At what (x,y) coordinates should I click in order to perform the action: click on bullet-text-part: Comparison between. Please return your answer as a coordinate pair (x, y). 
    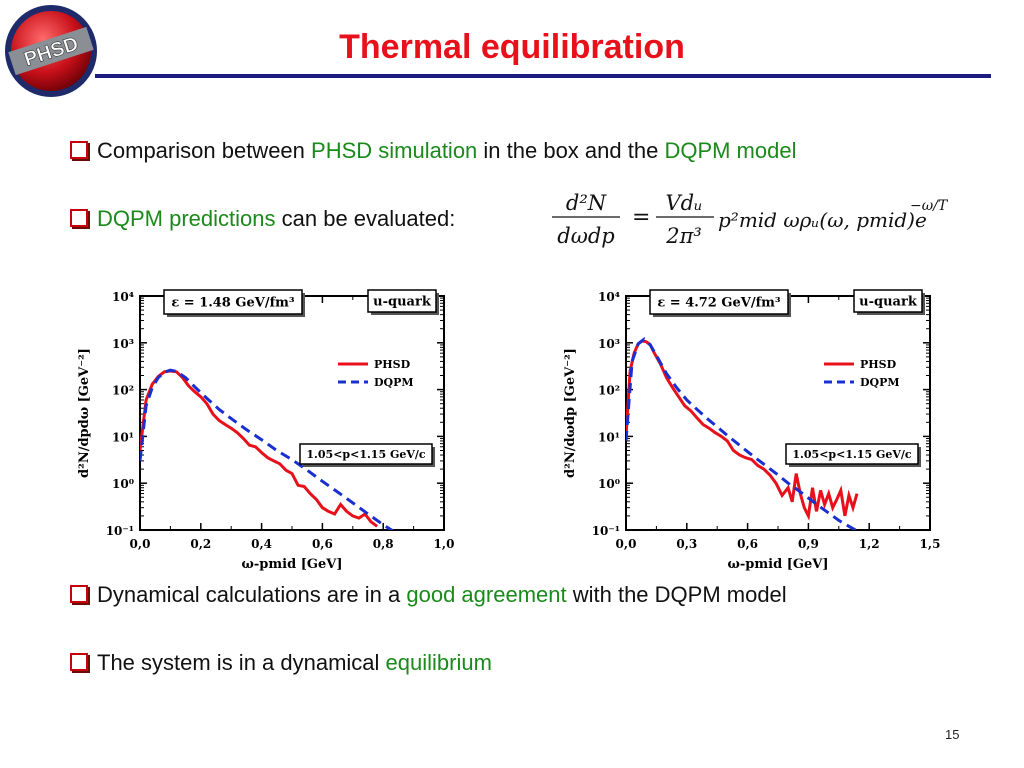
    Looking at the image, I should click on (204, 150).